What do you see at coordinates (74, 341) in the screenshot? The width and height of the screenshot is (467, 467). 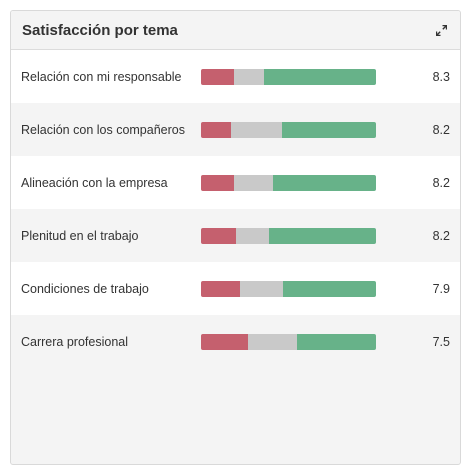 I see `topic-label: Carrera profesional` at bounding box center [74, 341].